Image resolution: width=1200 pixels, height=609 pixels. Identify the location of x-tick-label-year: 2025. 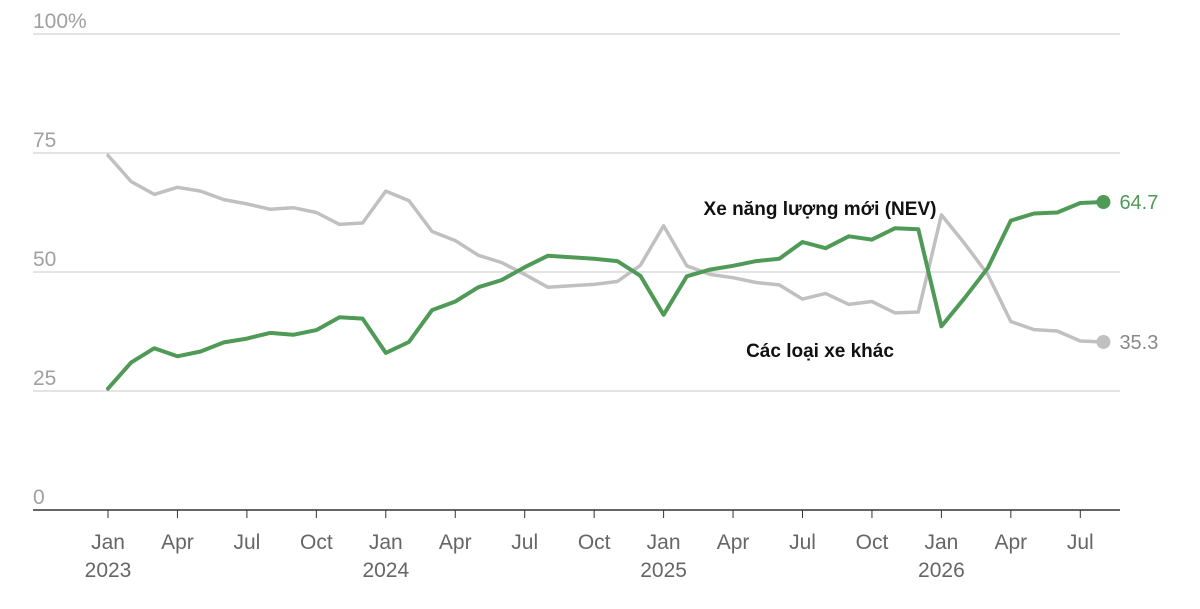
(663, 570).